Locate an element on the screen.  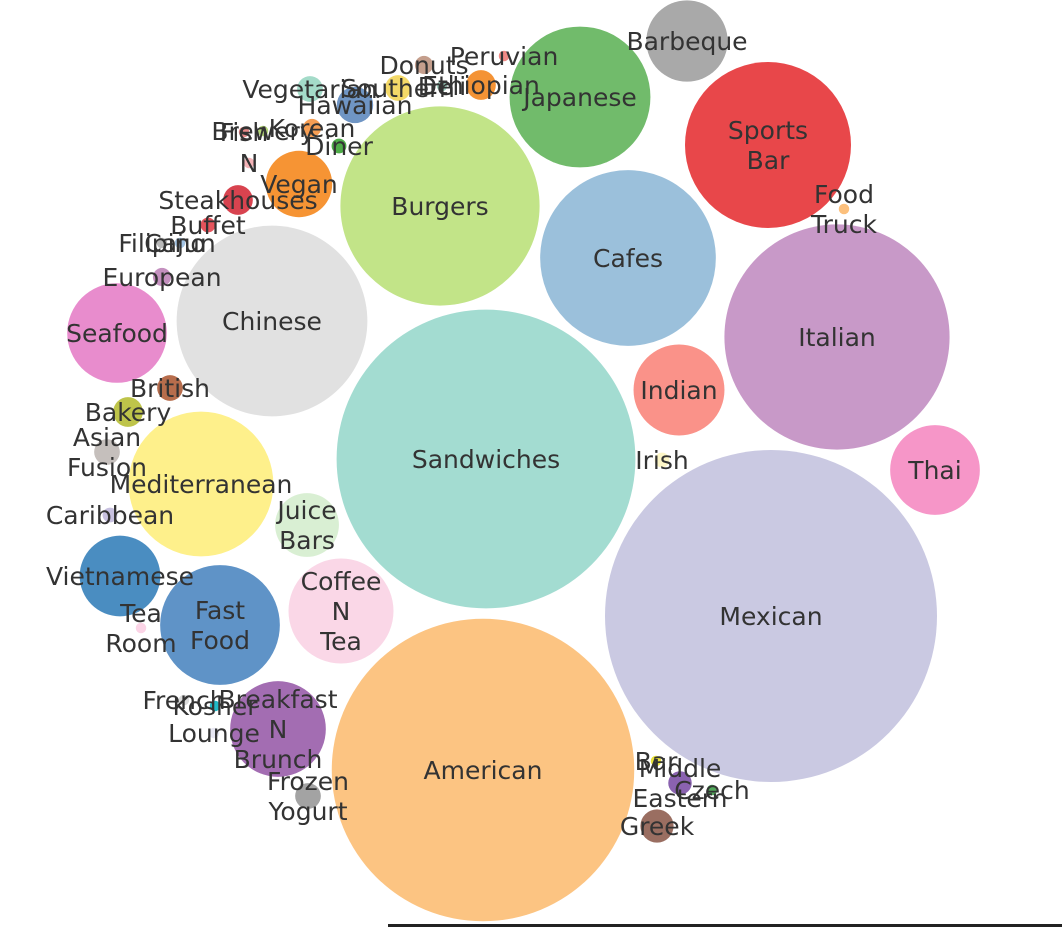
bubble-seafood is located at coordinates (117, 333).